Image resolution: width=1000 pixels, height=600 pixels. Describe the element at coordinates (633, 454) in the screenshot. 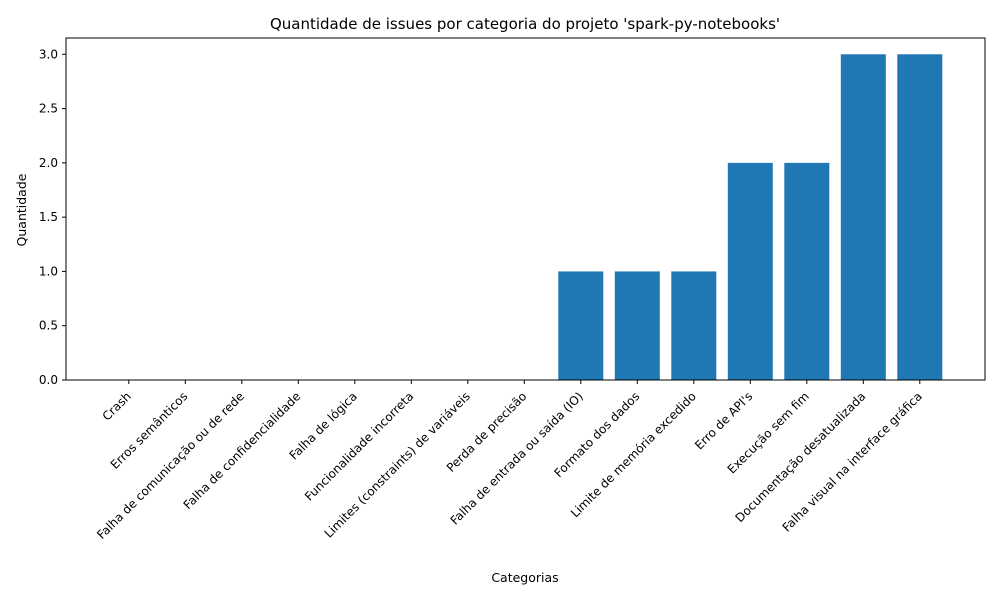

I see `x-tick-label: Limite de memória excedido` at that location.